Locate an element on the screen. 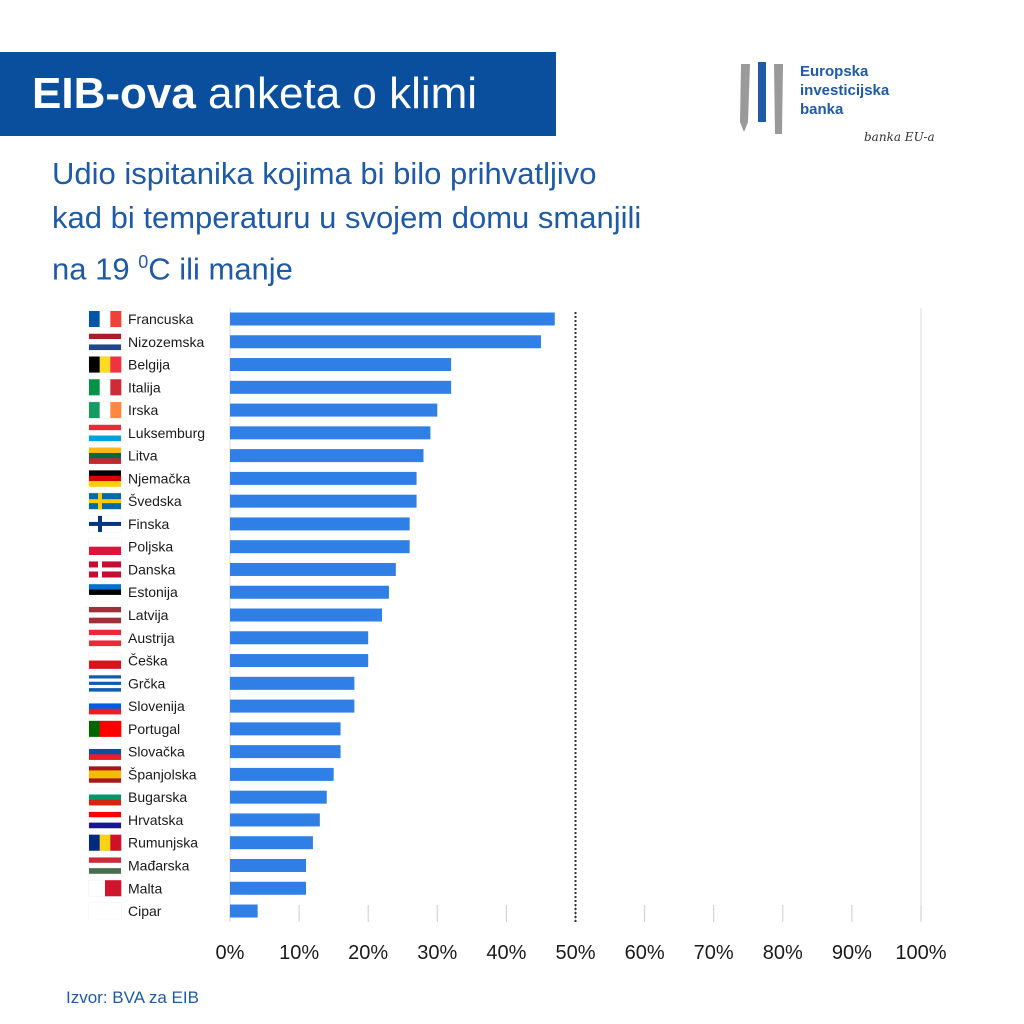 This screenshot has width=1024, height=1024. logo-tagline: banka EU-a is located at coordinates (899, 137).